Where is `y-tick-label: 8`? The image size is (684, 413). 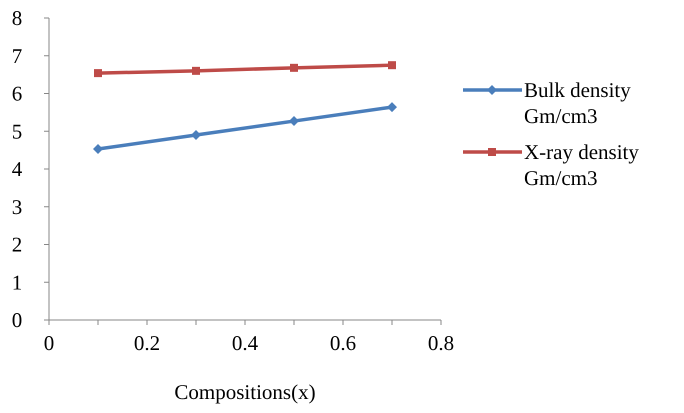
y-tick-label: 8 is located at coordinates (17, 18).